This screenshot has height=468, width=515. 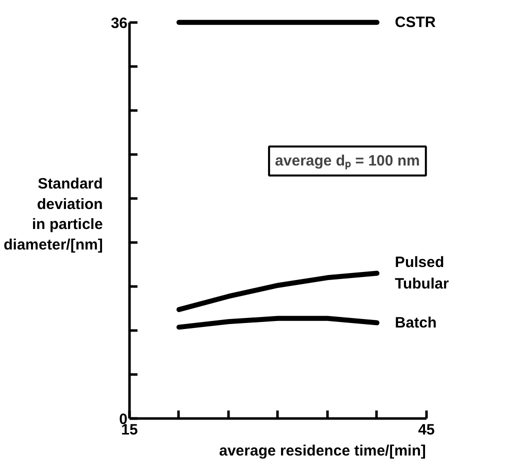 I want to click on series-label: Pulsed Tubular, so click(x=421, y=273).